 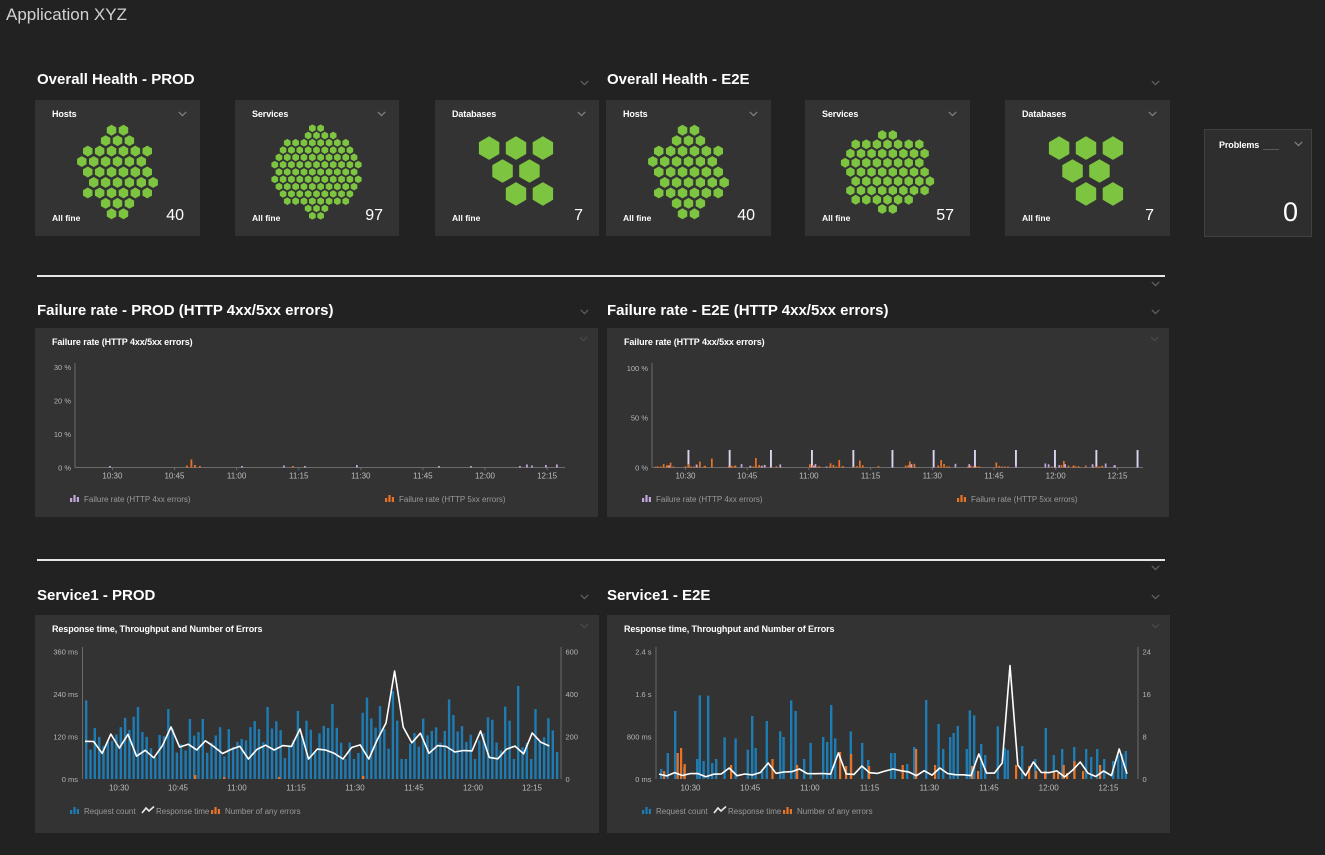 I want to click on svg-text: 50 %, so click(x=639, y=418).